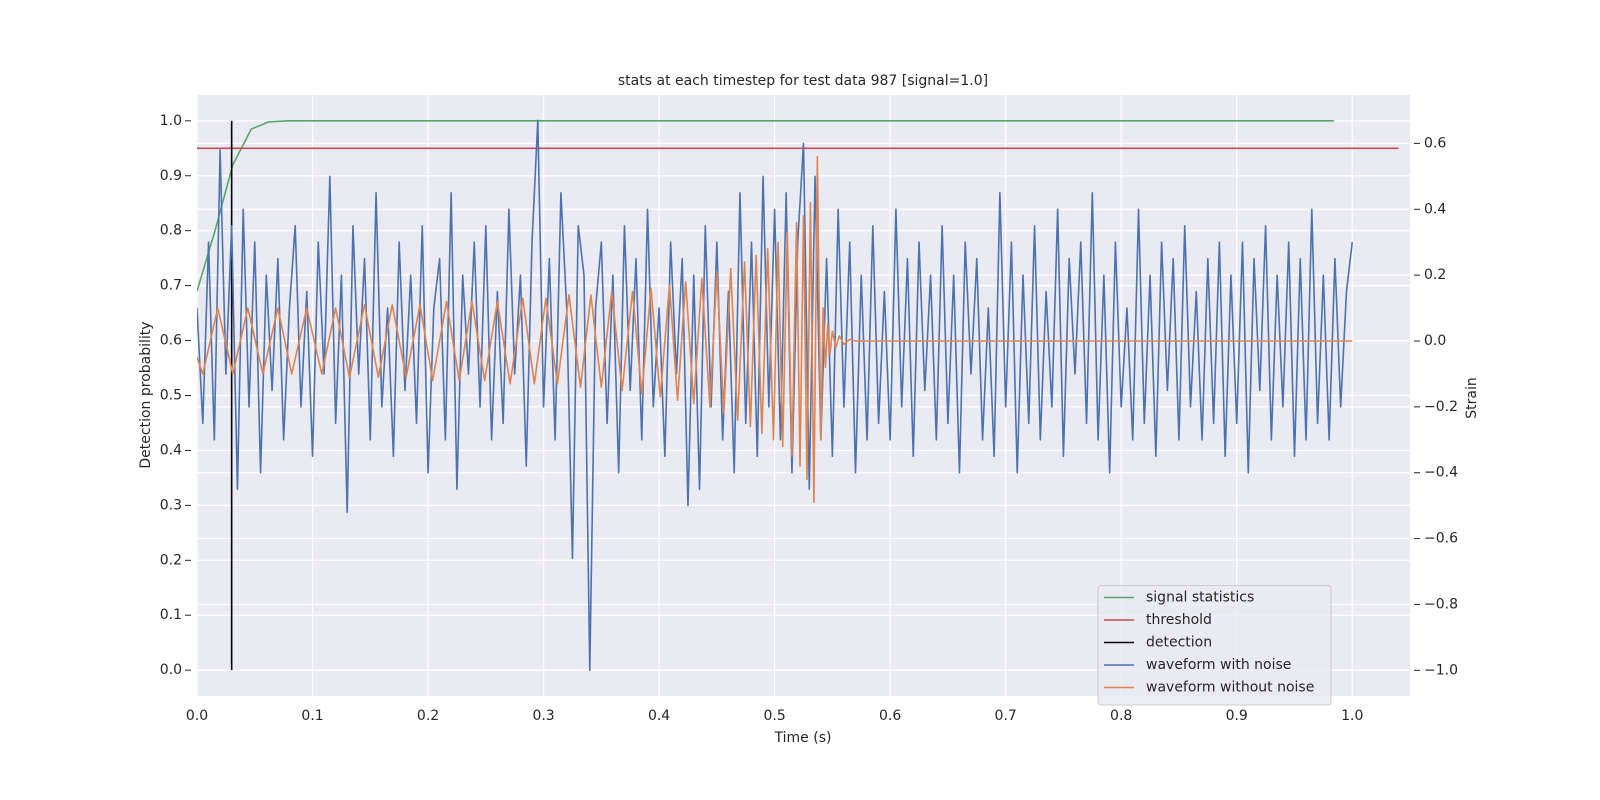  I want to click on legend-label: threshold, so click(1179, 620).